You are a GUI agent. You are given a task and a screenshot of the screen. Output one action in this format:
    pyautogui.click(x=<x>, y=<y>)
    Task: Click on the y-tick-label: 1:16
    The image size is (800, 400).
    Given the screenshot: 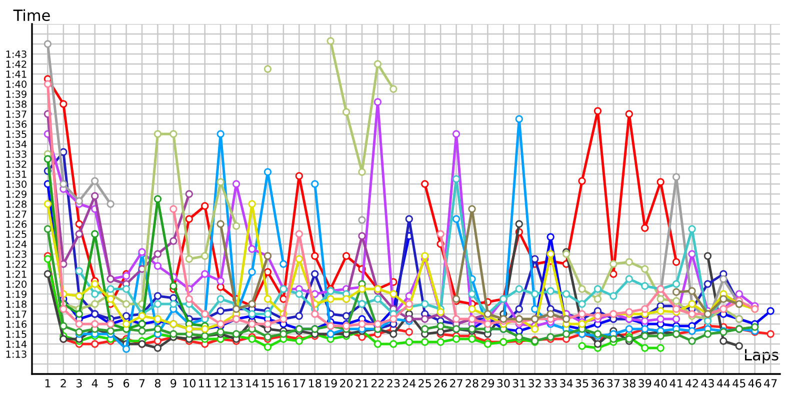 What is the action you would take?
    pyautogui.click(x=16, y=324)
    